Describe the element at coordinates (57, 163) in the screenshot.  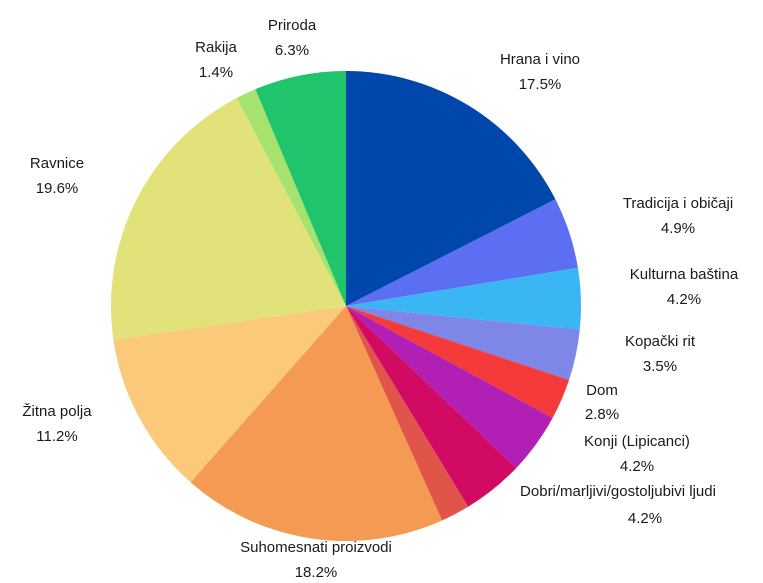
I see `slice-label-name: Ravnice` at that location.